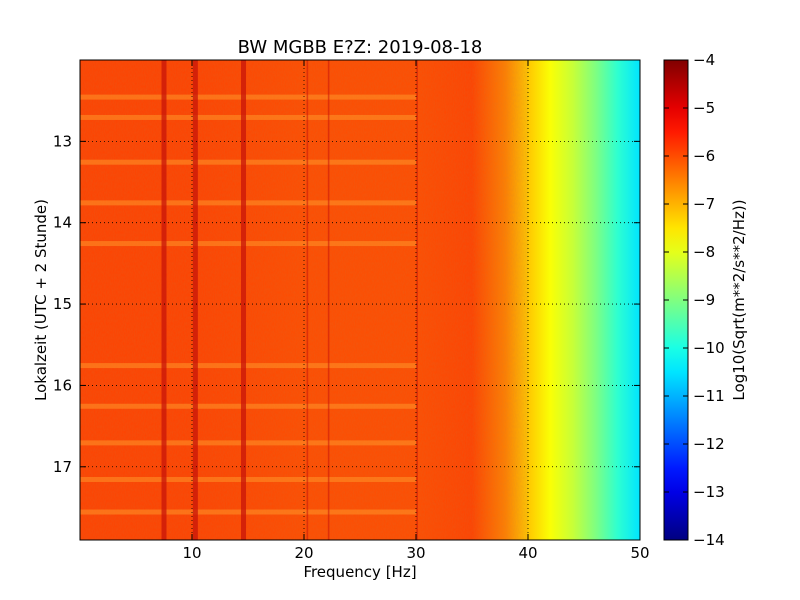 The height and width of the screenshot is (600, 800). I want to click on colorbar-tick-label: −13, so click(709, 492).